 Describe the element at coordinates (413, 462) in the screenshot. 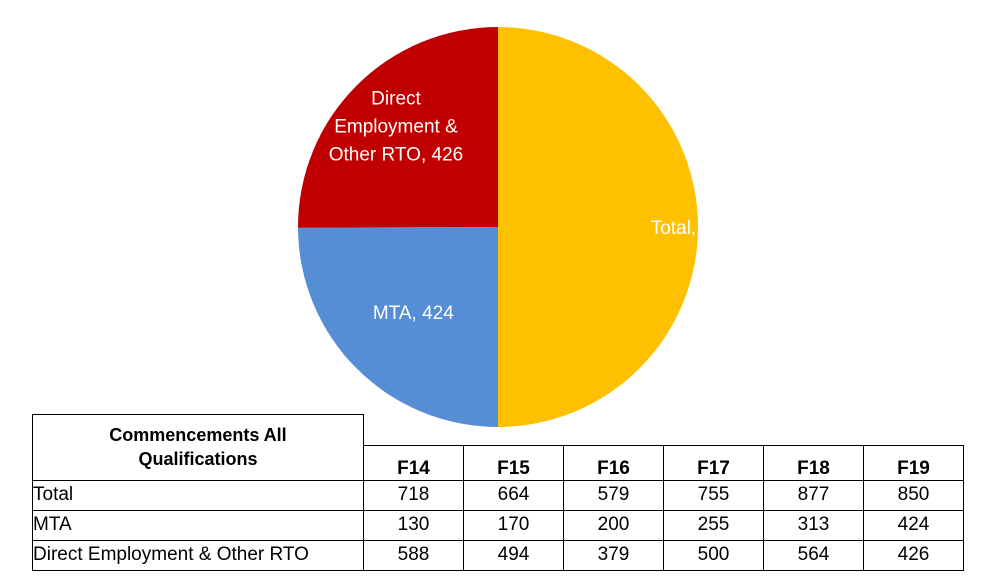

I see `column-header: F14` at that location.